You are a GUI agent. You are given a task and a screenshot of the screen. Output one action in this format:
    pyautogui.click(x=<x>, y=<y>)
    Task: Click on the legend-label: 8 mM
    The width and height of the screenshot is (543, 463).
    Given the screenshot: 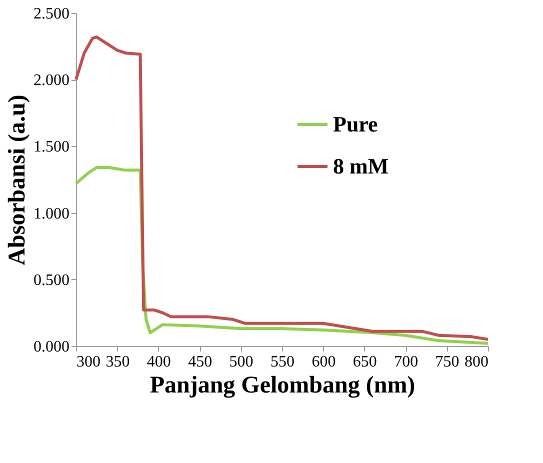 What is the action you would take?
    pyautogui.click(x=361, y=166)
    